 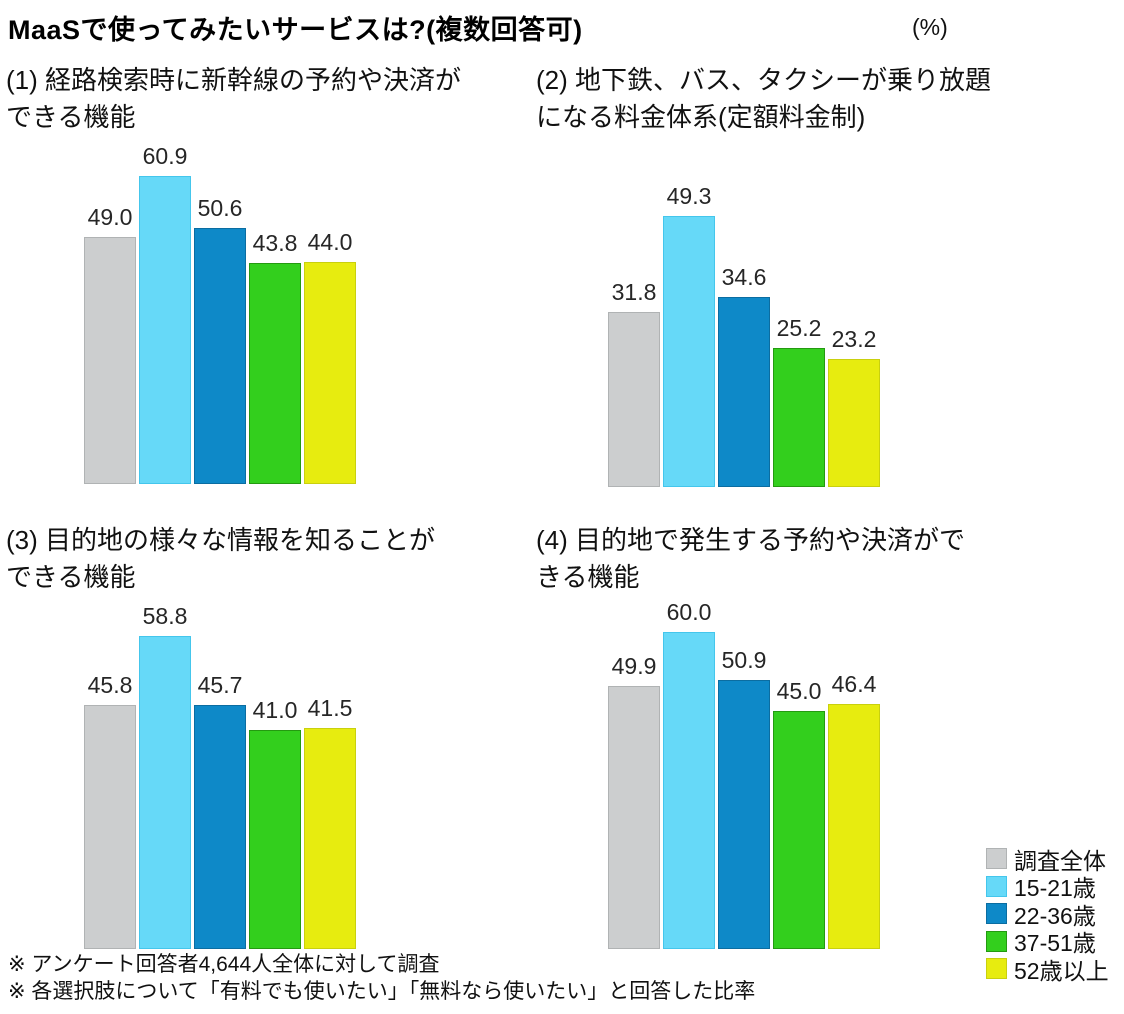 I want to click on chart-1-plot: 49.0 60.9 50.6 43.8 44.0, so click(x=220, y=304).